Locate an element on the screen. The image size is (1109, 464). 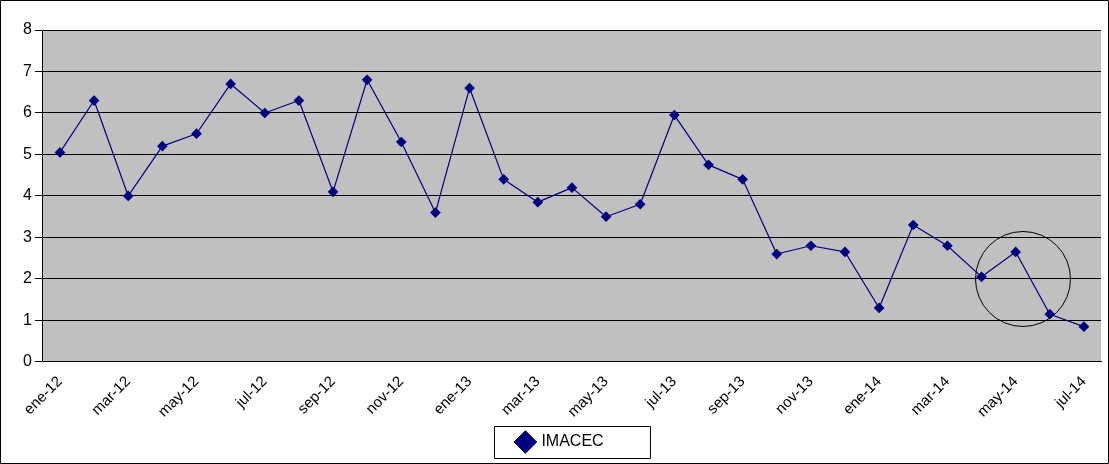
y-tick-label: 3 is located at coordinates (27, 236).